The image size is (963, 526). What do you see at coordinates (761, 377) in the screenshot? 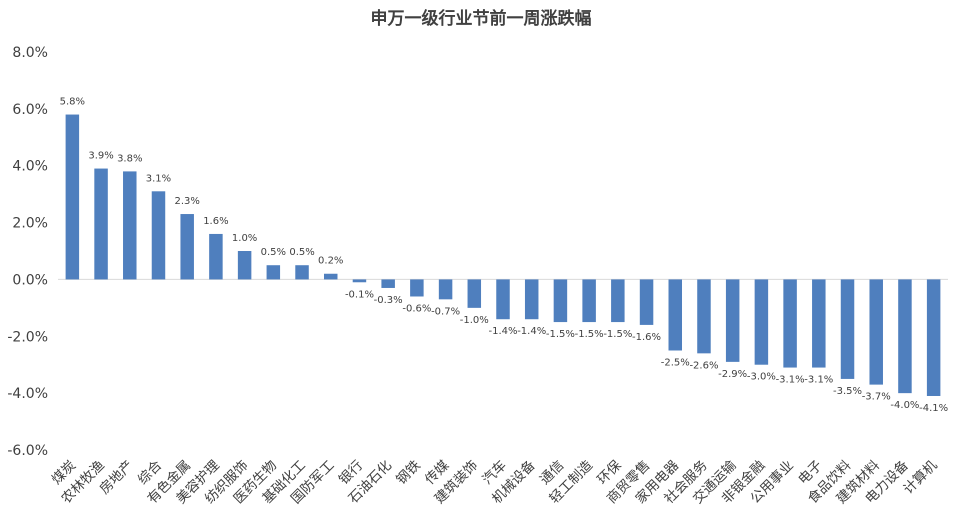
I see `data-label: -3.0%` at bounding box center [761, 377].